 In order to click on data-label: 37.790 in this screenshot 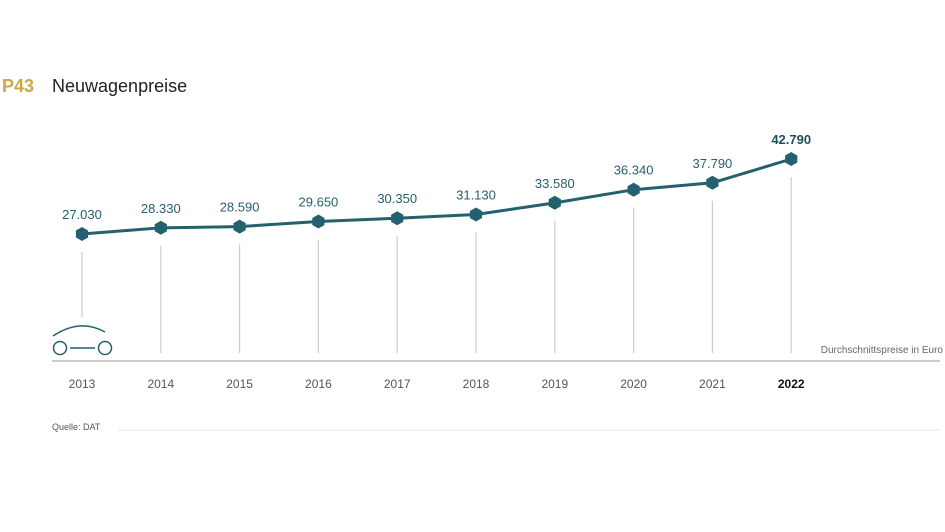, I will do `click(713, 163)`.